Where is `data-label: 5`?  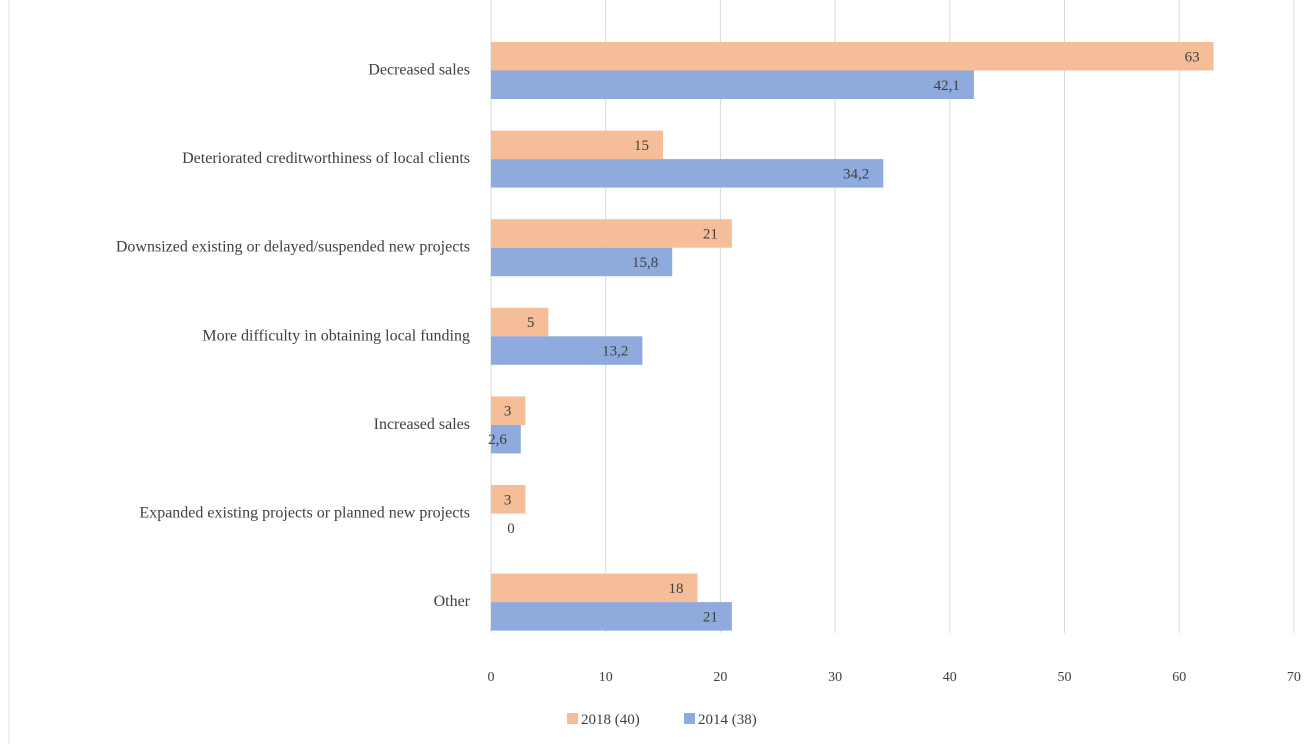
data-label: 5 is located at coordinates (531, 323).